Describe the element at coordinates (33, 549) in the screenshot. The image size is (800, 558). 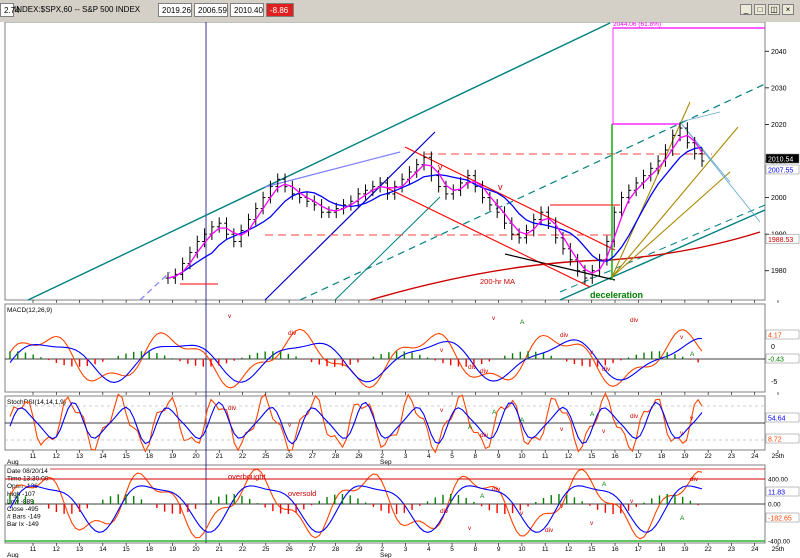
I see `x-tick-label-bottom: 11` at that location.